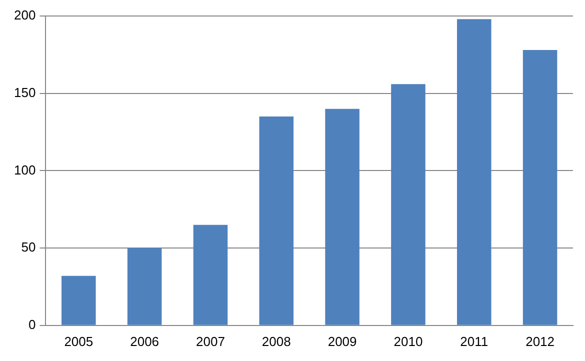  What do you see at coordinates (145, 341) in the screenshot?
I see `x-tick-label: 2006` at bounding box center [145, 341].